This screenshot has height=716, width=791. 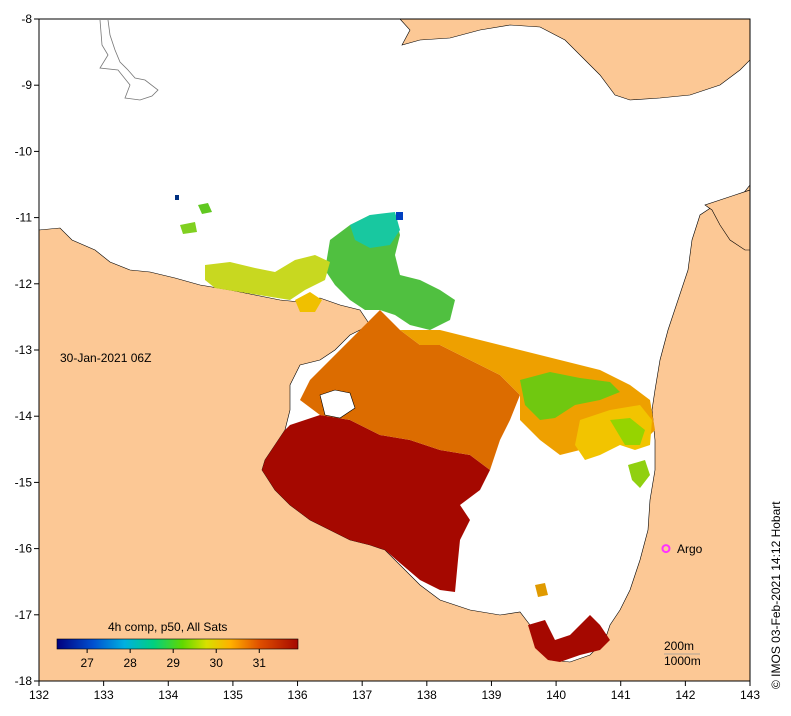 I want to click on contour-200m-label: 200m, so click(x=679, y=646).